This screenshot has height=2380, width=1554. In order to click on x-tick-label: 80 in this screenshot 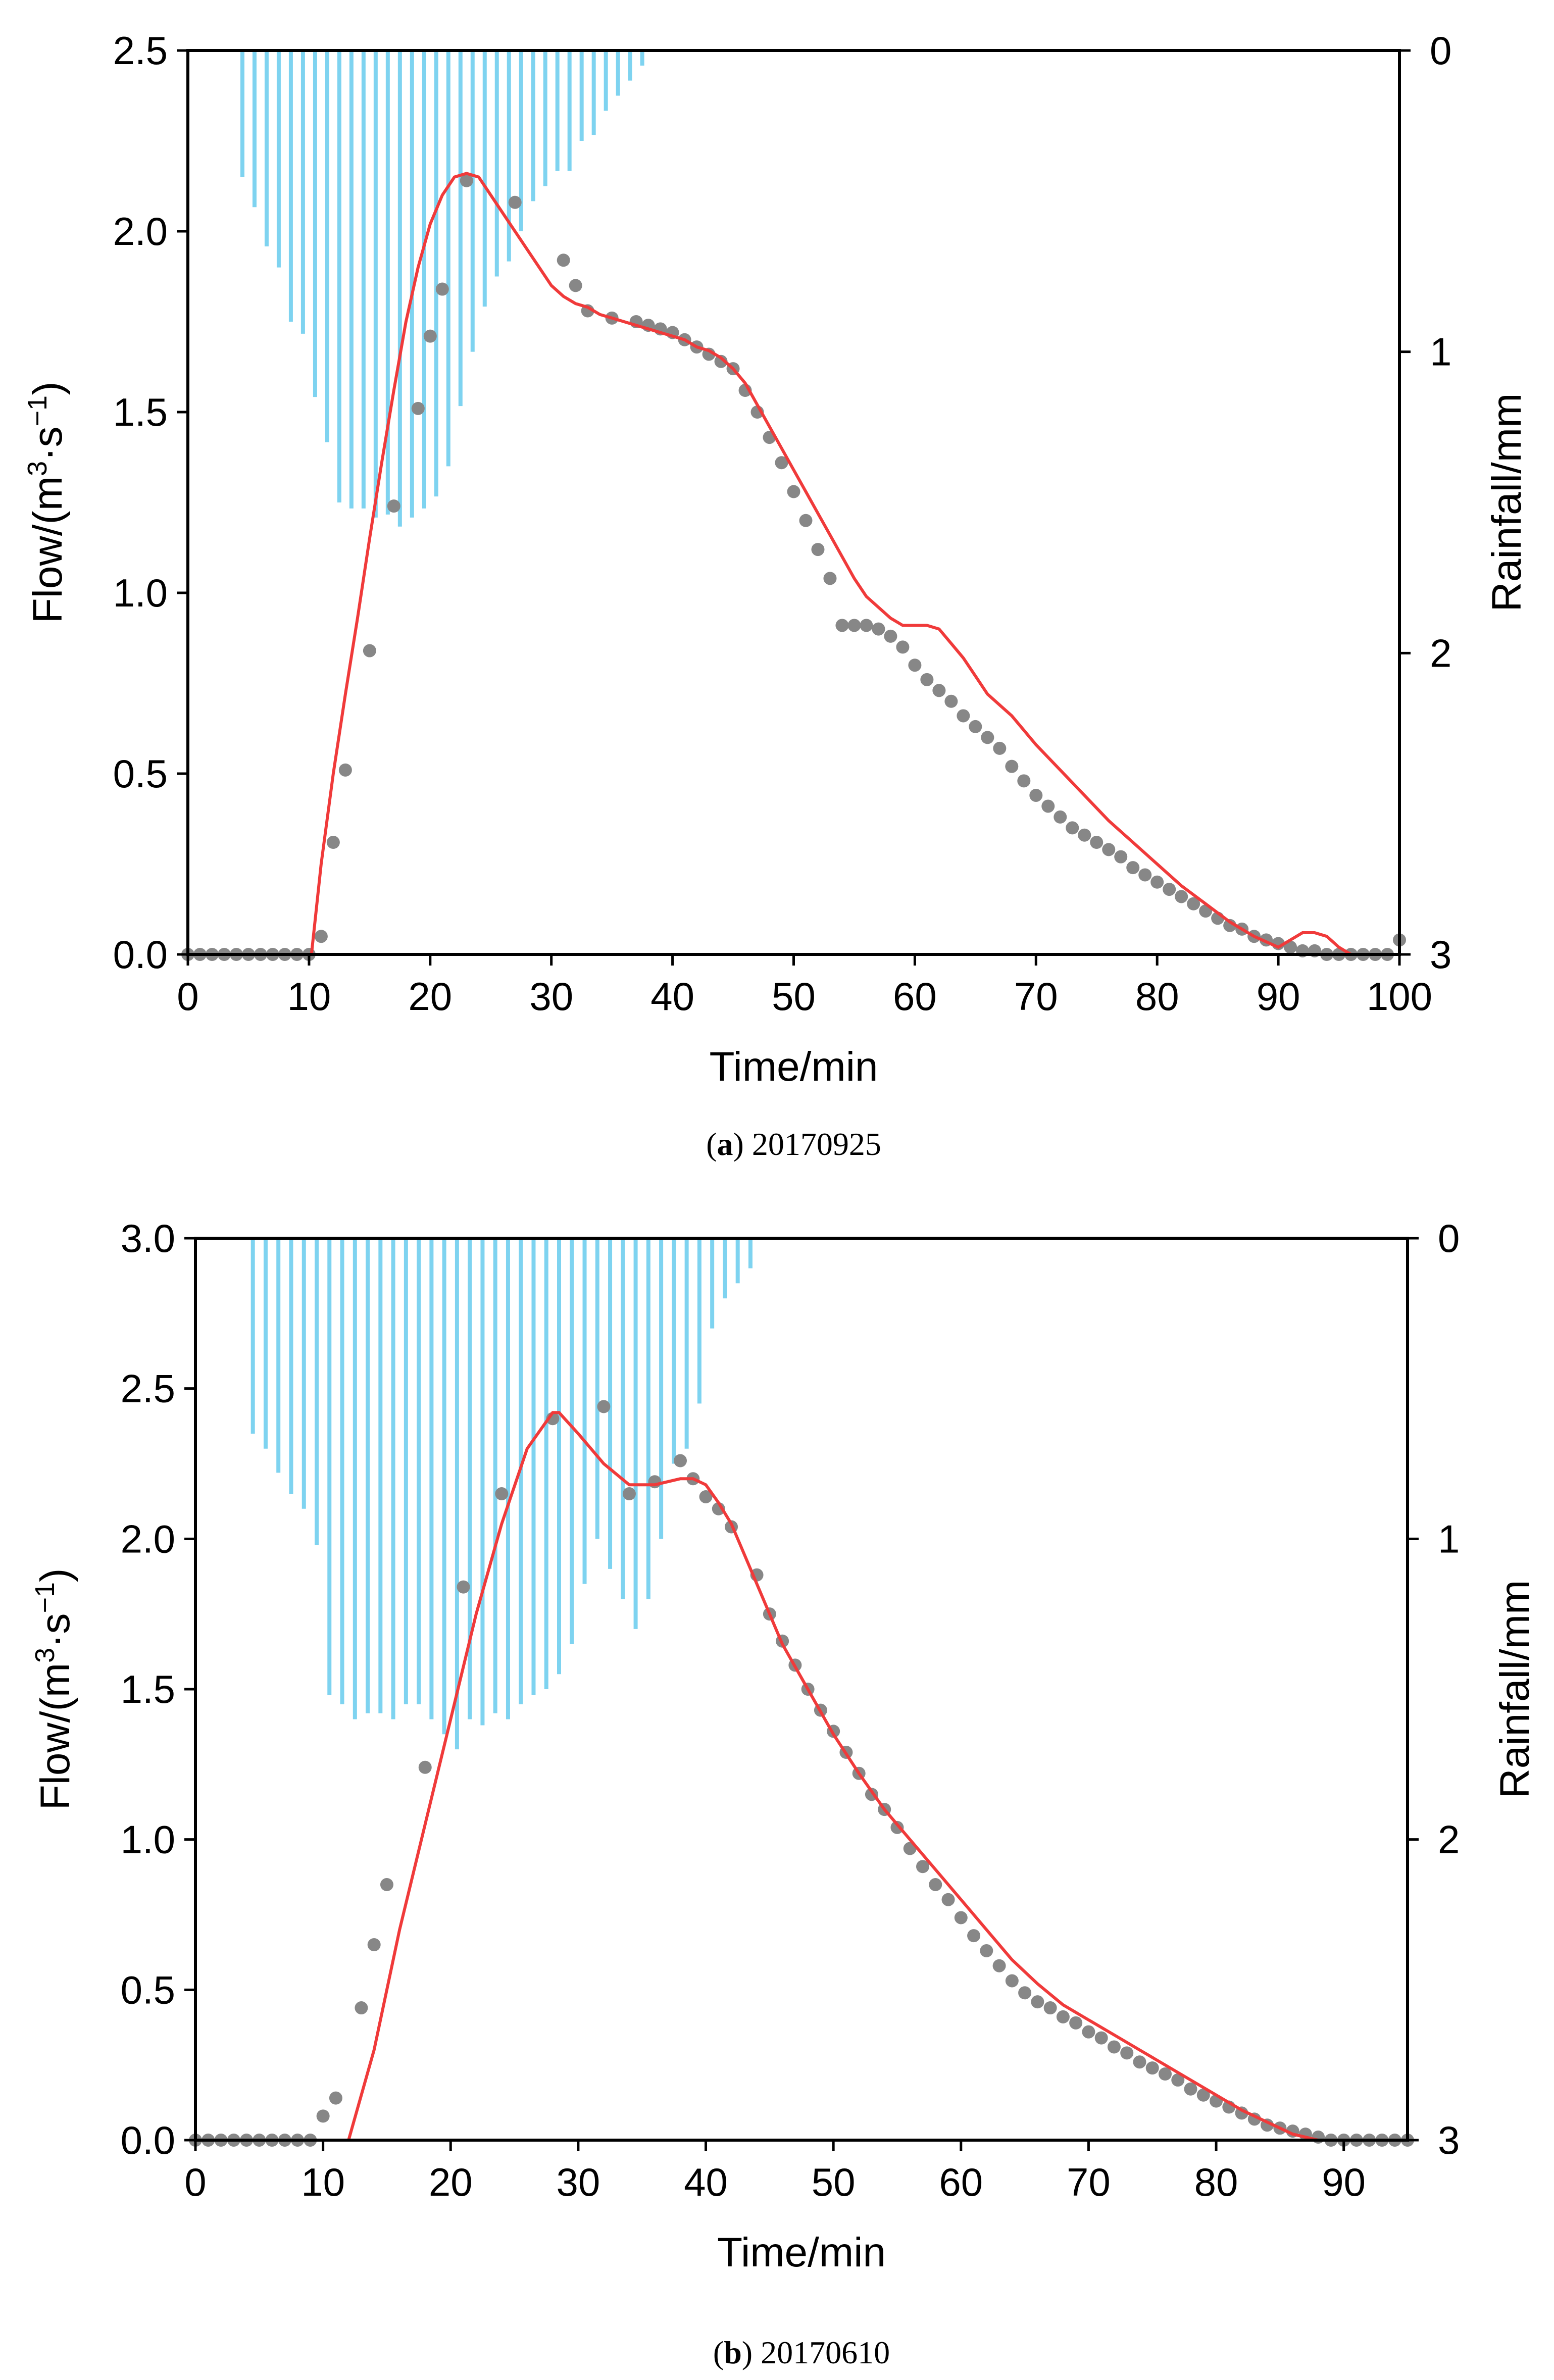, I will do `click(1216, 2182)`.